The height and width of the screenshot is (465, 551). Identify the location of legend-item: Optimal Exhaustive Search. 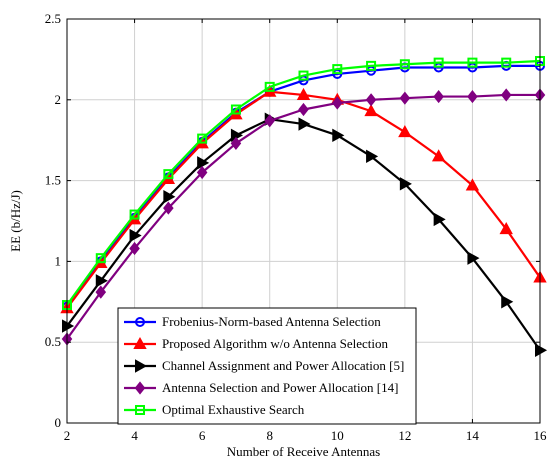
(214, 409).